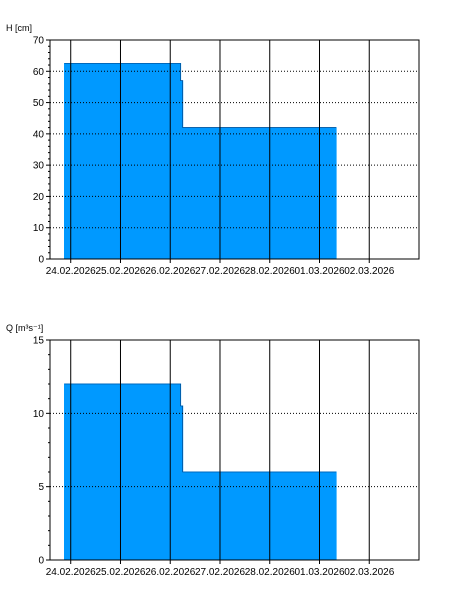 The height and width of the screenshot is (600, 450). What do you see at coordinates (39, 41) in the screenshot?
I see `water-level-ytick-label: 70` at bounding box center [39, 41].